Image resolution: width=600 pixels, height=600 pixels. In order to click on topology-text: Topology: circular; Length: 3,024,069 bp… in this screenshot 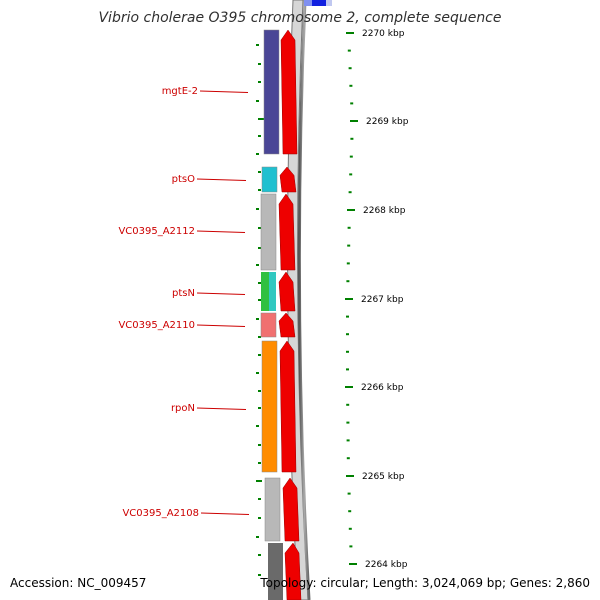, I will do `click(425, 583)`.